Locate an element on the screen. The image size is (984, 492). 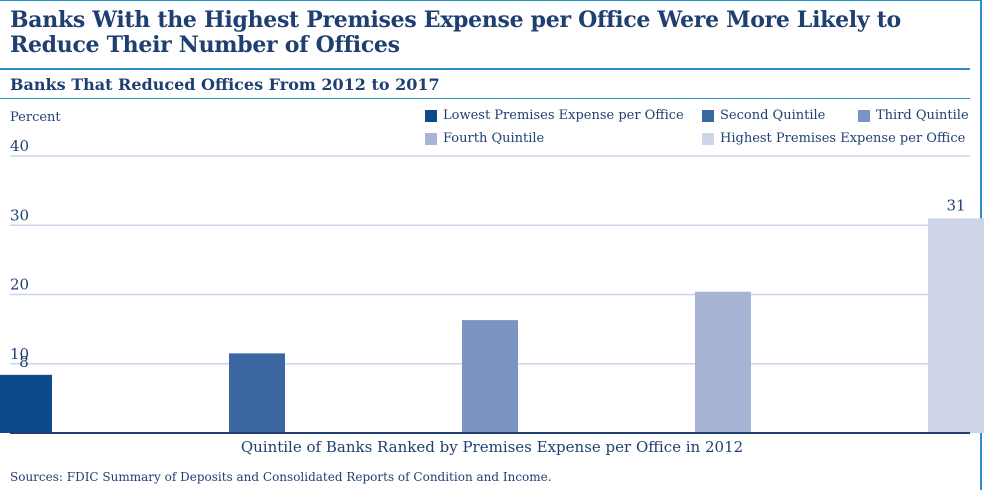
legend-label-second: Second Quintile is located at coordinates (773, 115).